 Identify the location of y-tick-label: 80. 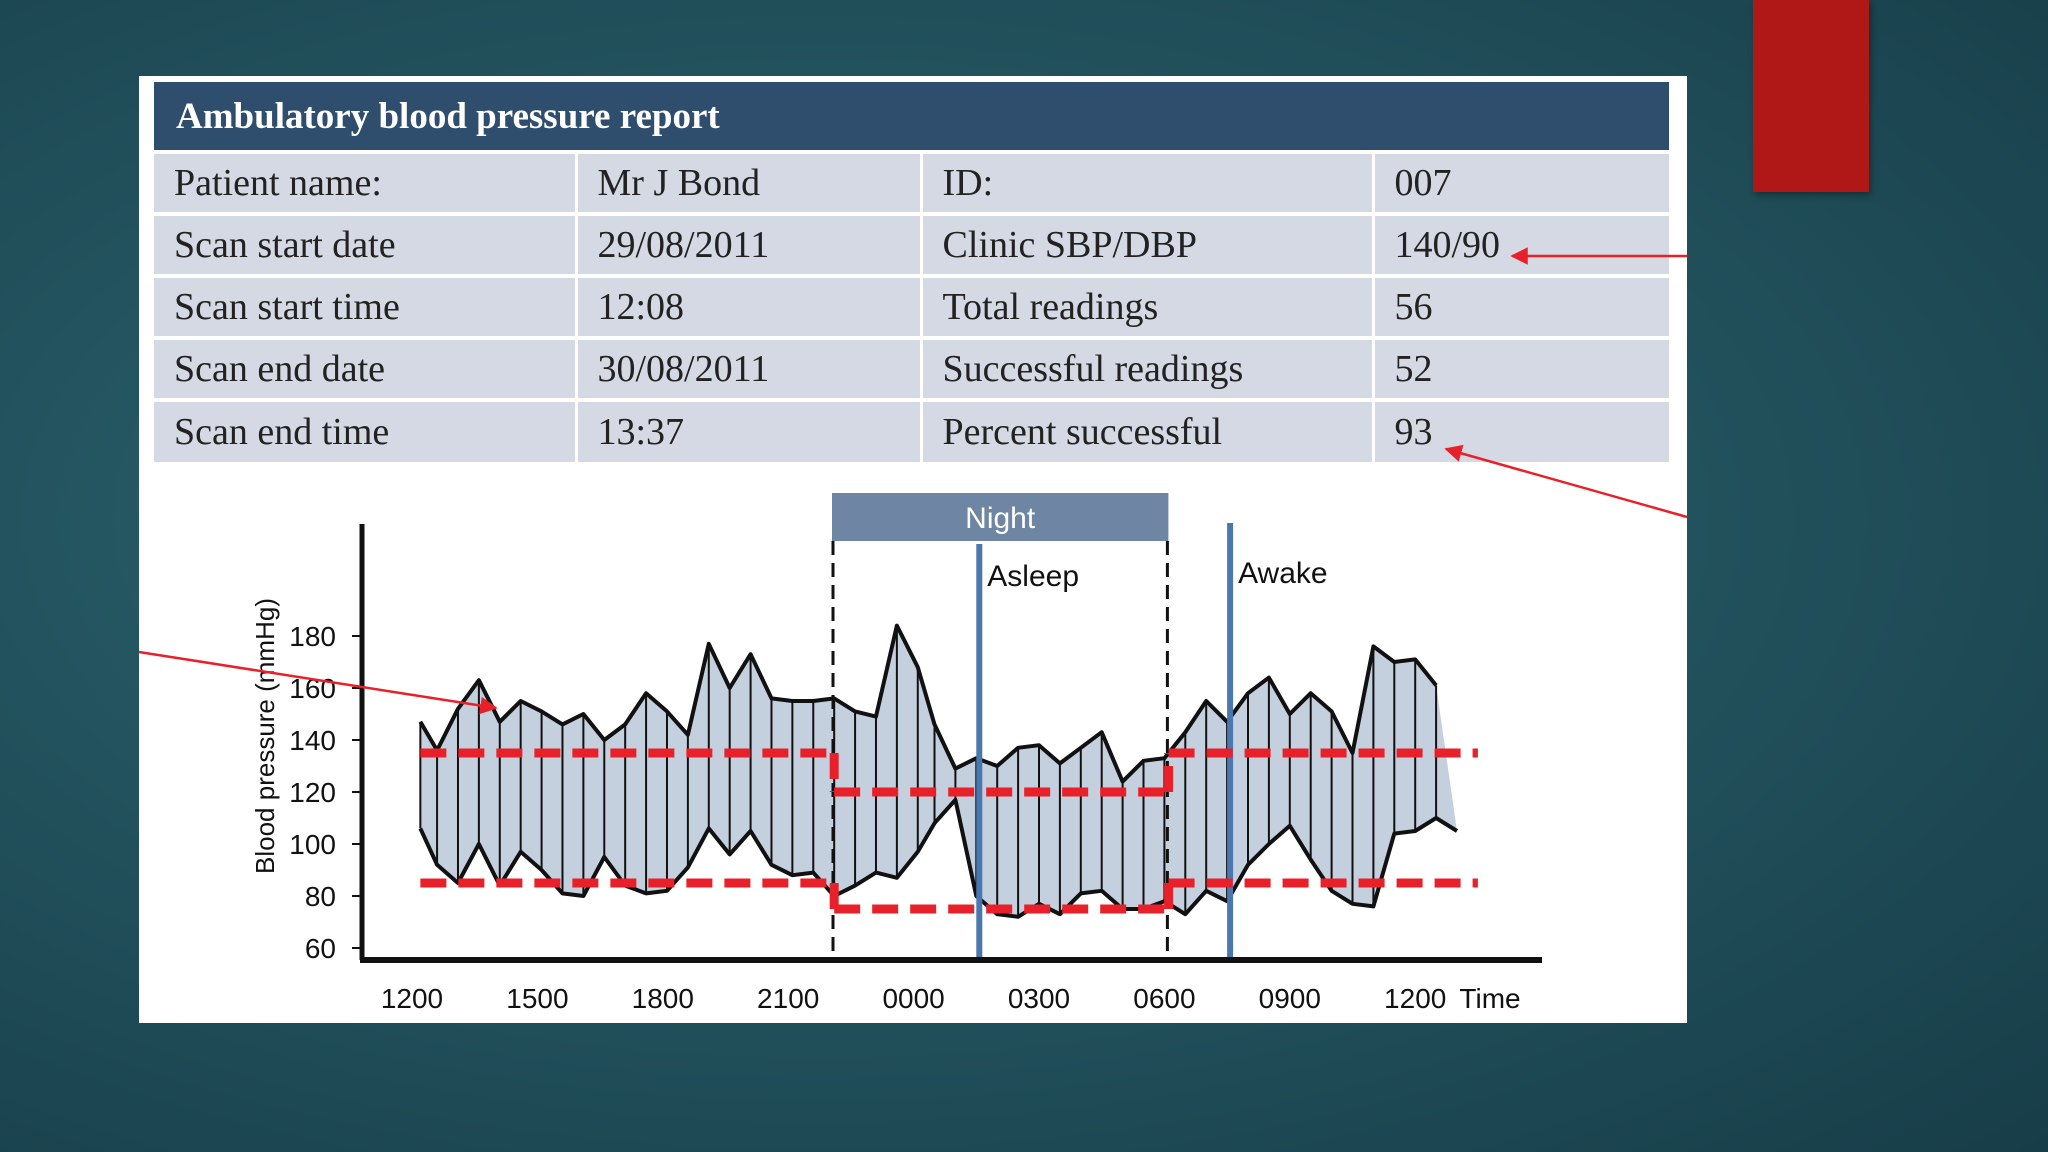
(320, 896).